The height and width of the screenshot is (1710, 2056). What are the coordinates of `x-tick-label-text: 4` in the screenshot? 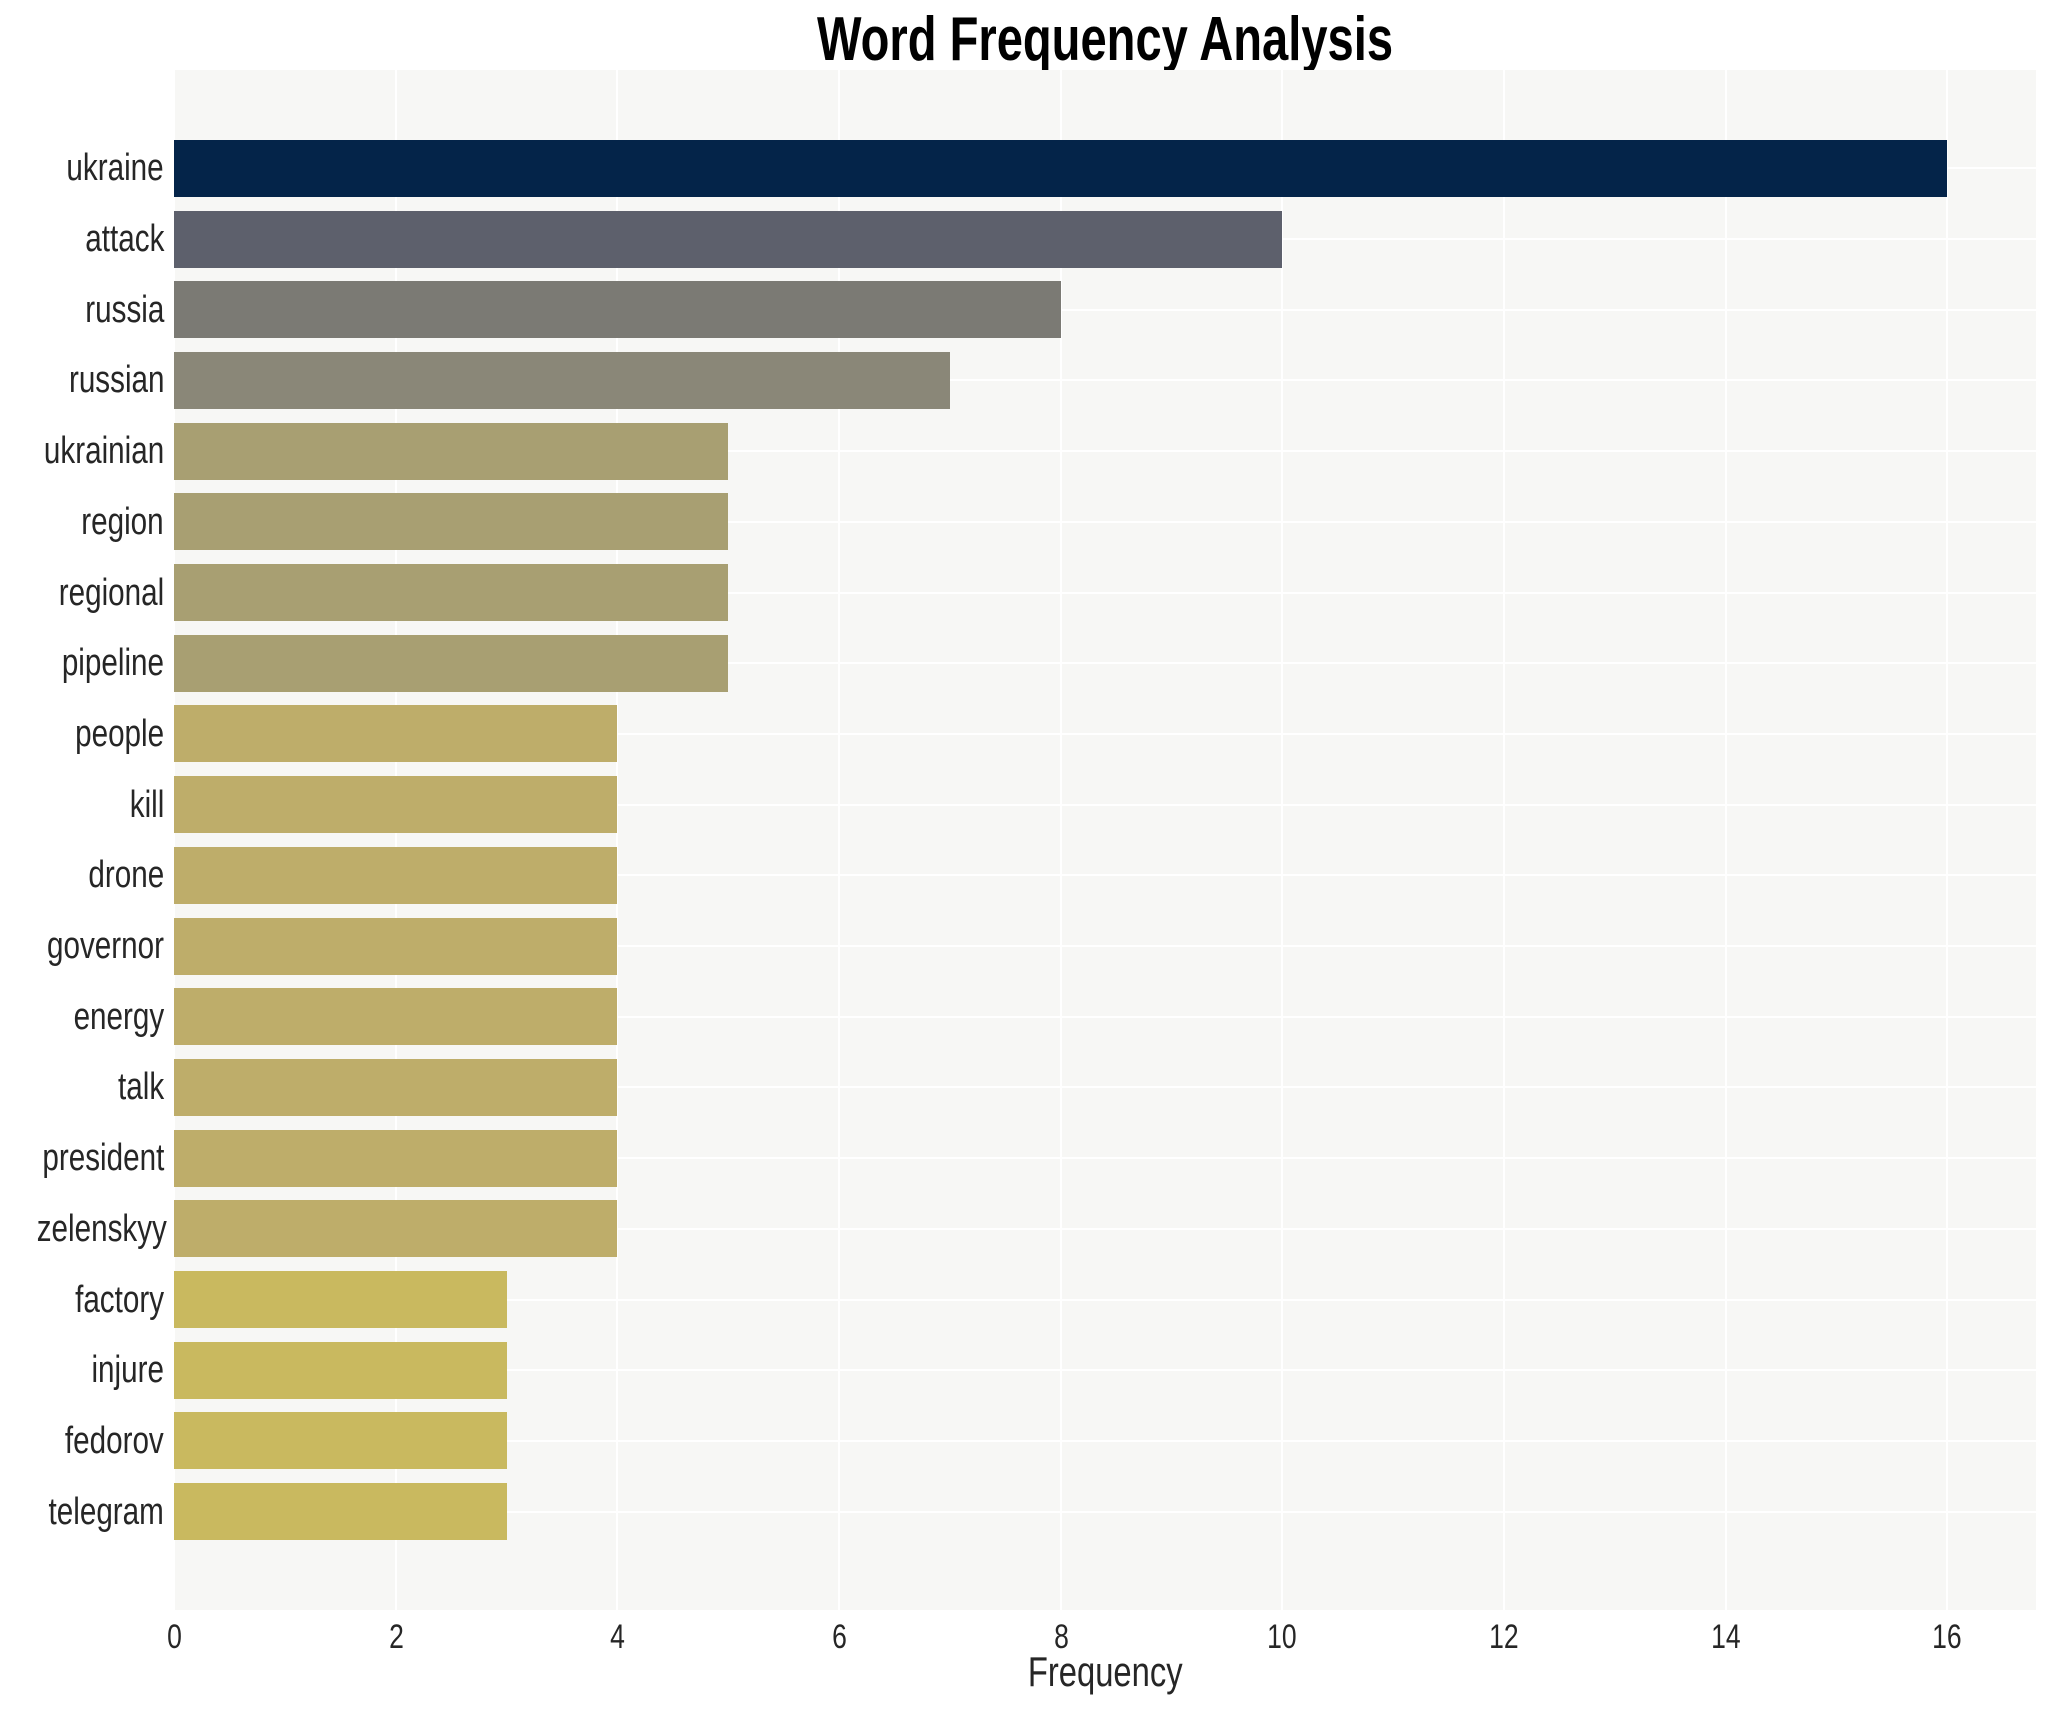 It's located at (617, 1637).